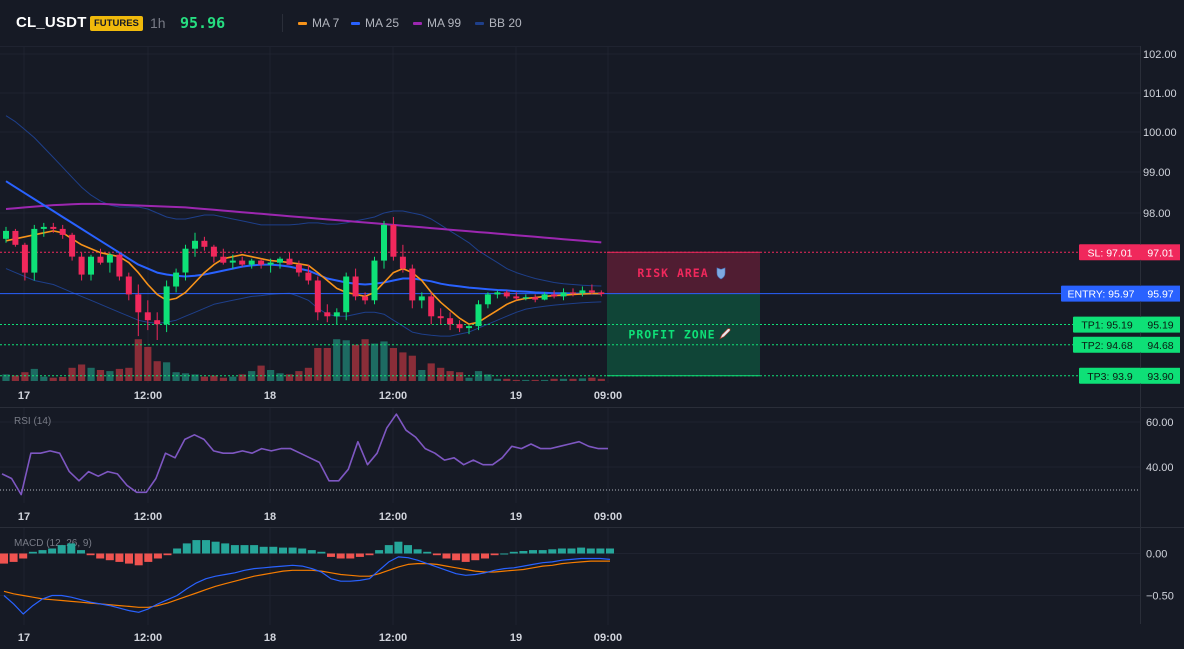 Image resolution: width=1184 pixels, height=649 pixels. I want to click on profit-zone-label: PROFIT ZONE, so click(671, 335).